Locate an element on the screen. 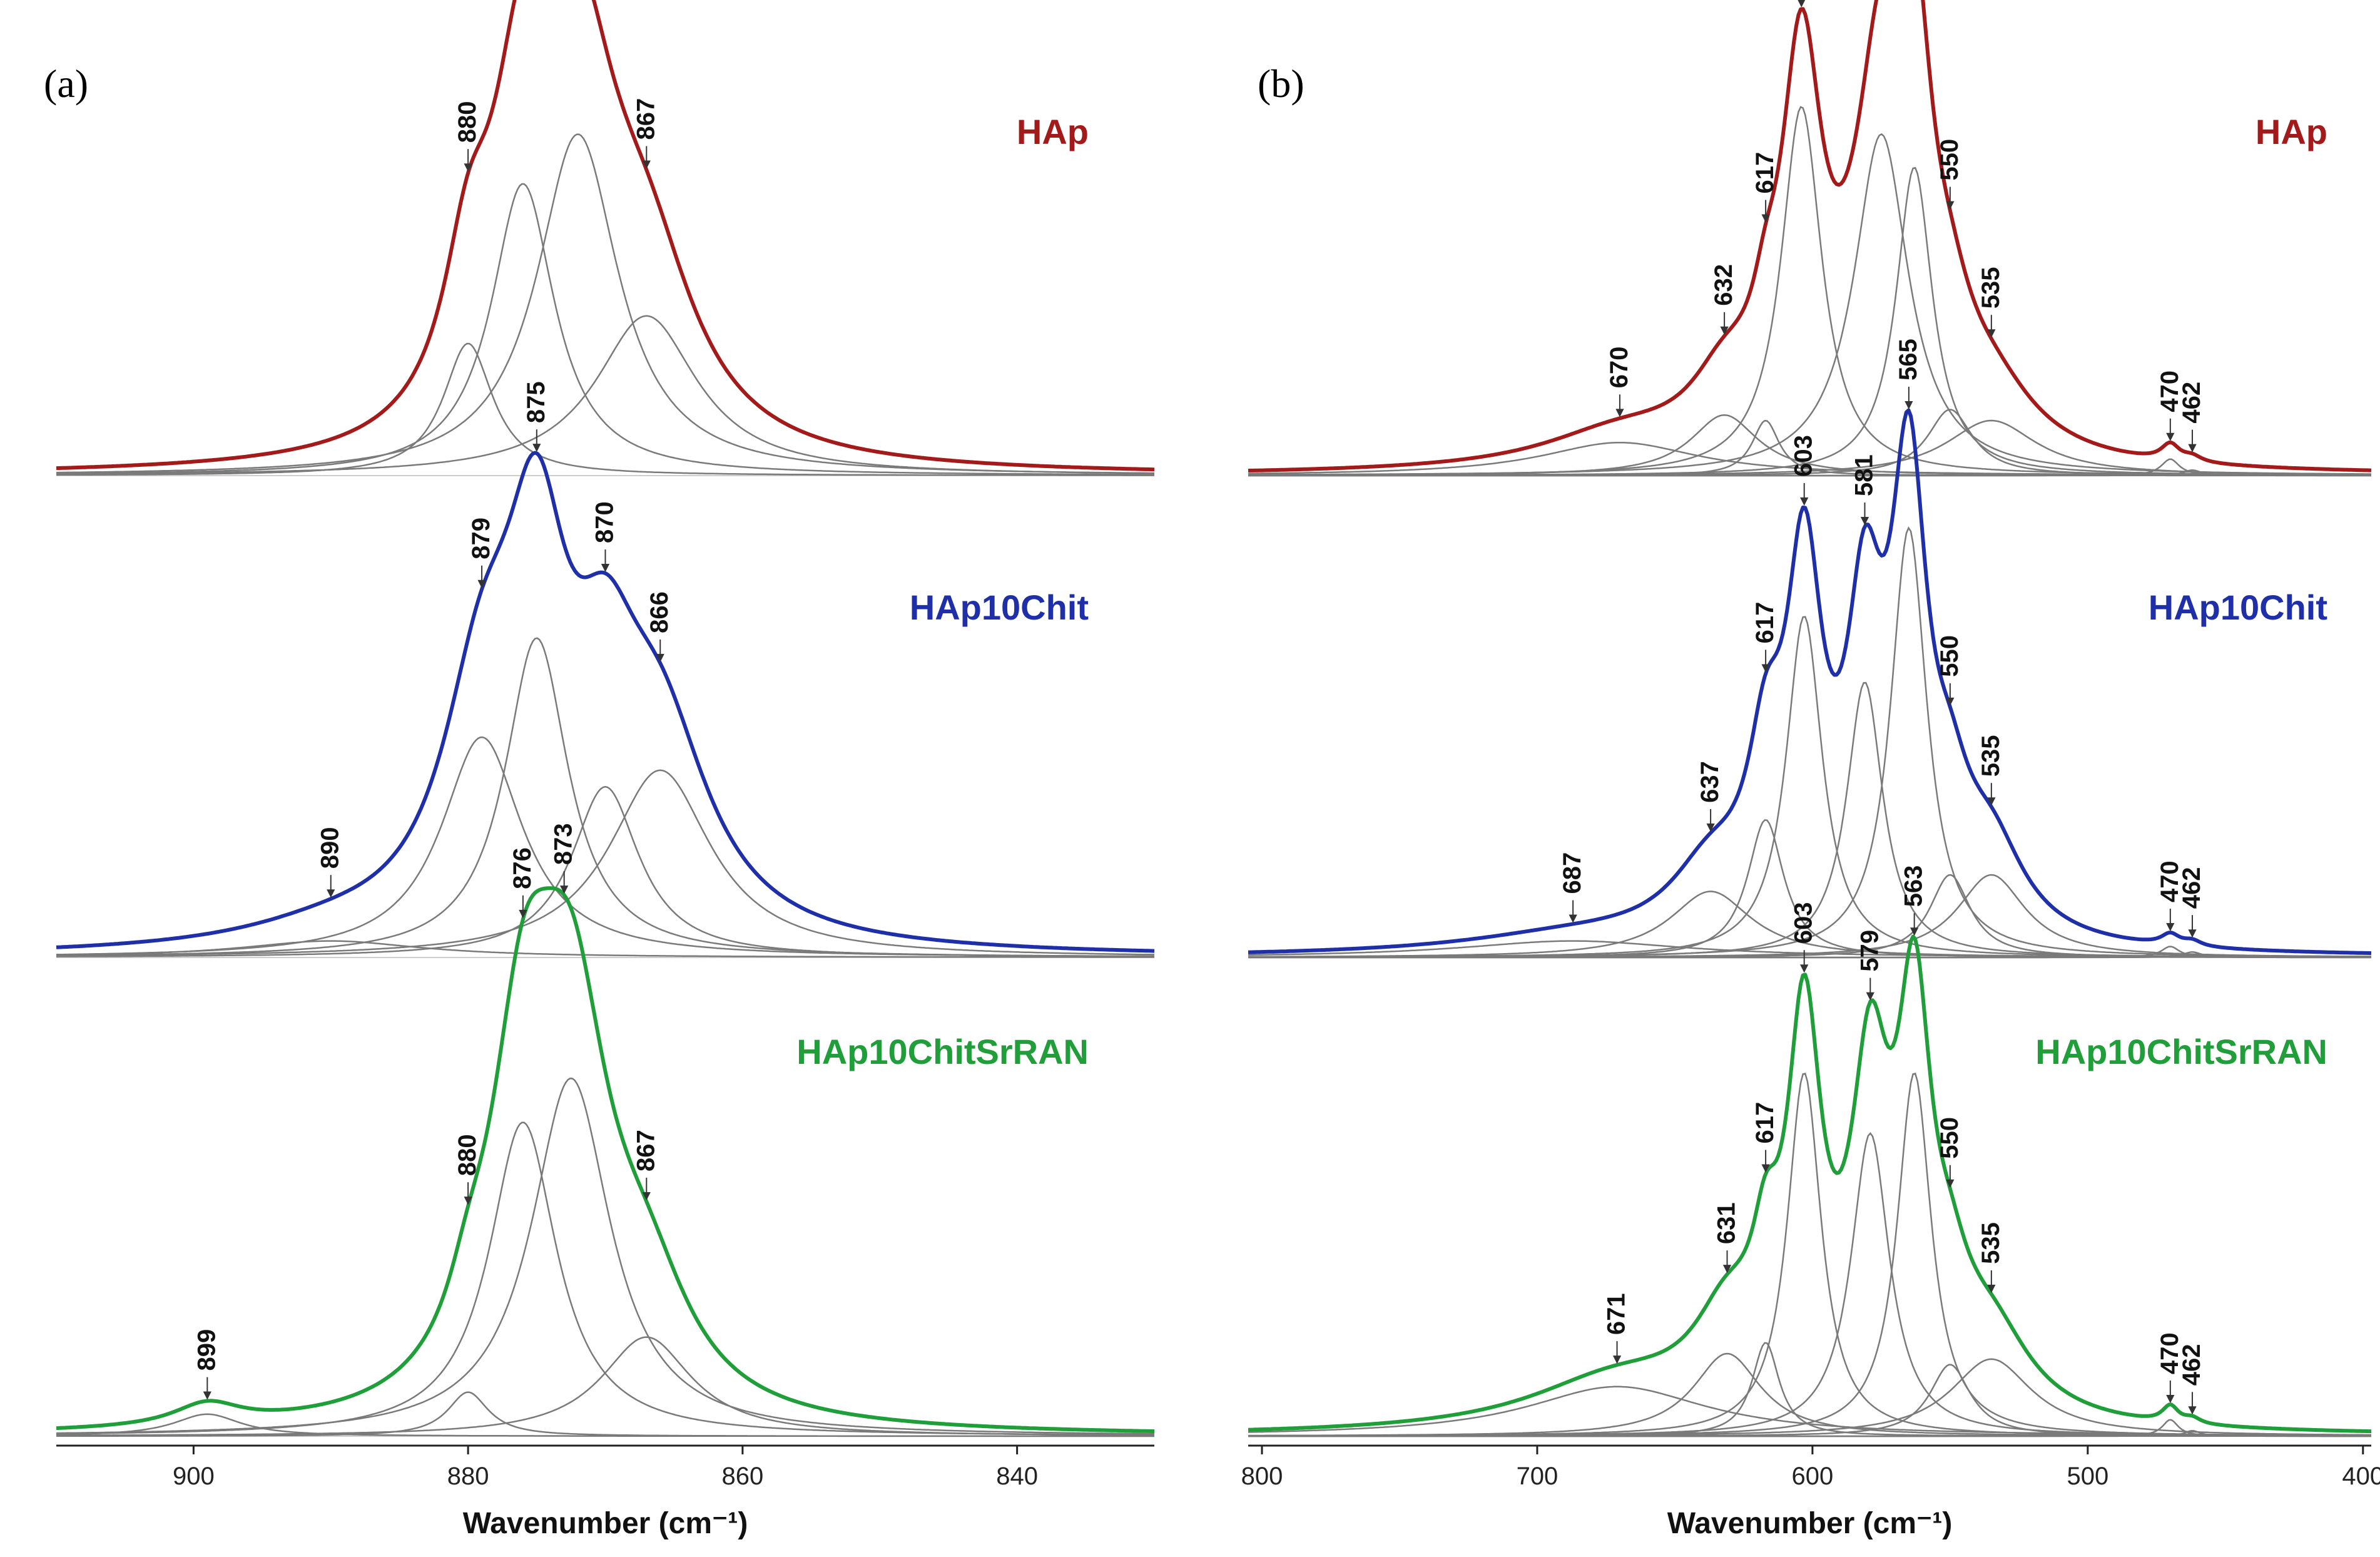 This screenshot has height=1557, width=2380. peak-label: 873 is located at coordinates (563, 844).